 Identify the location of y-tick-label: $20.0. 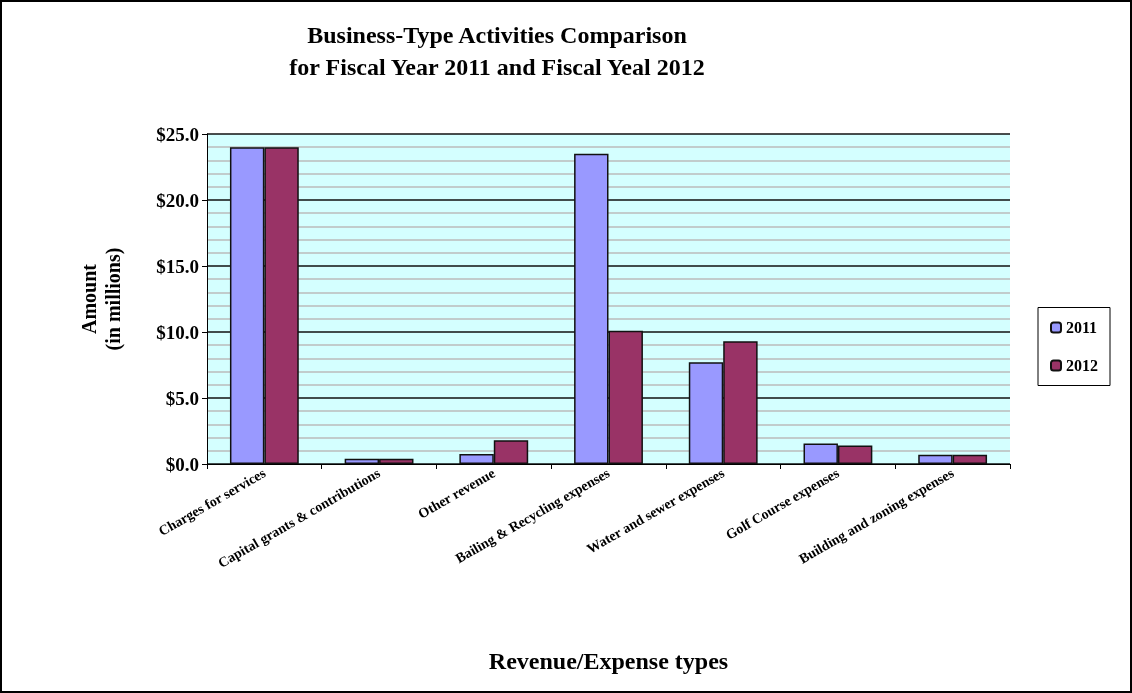
(177, 200).